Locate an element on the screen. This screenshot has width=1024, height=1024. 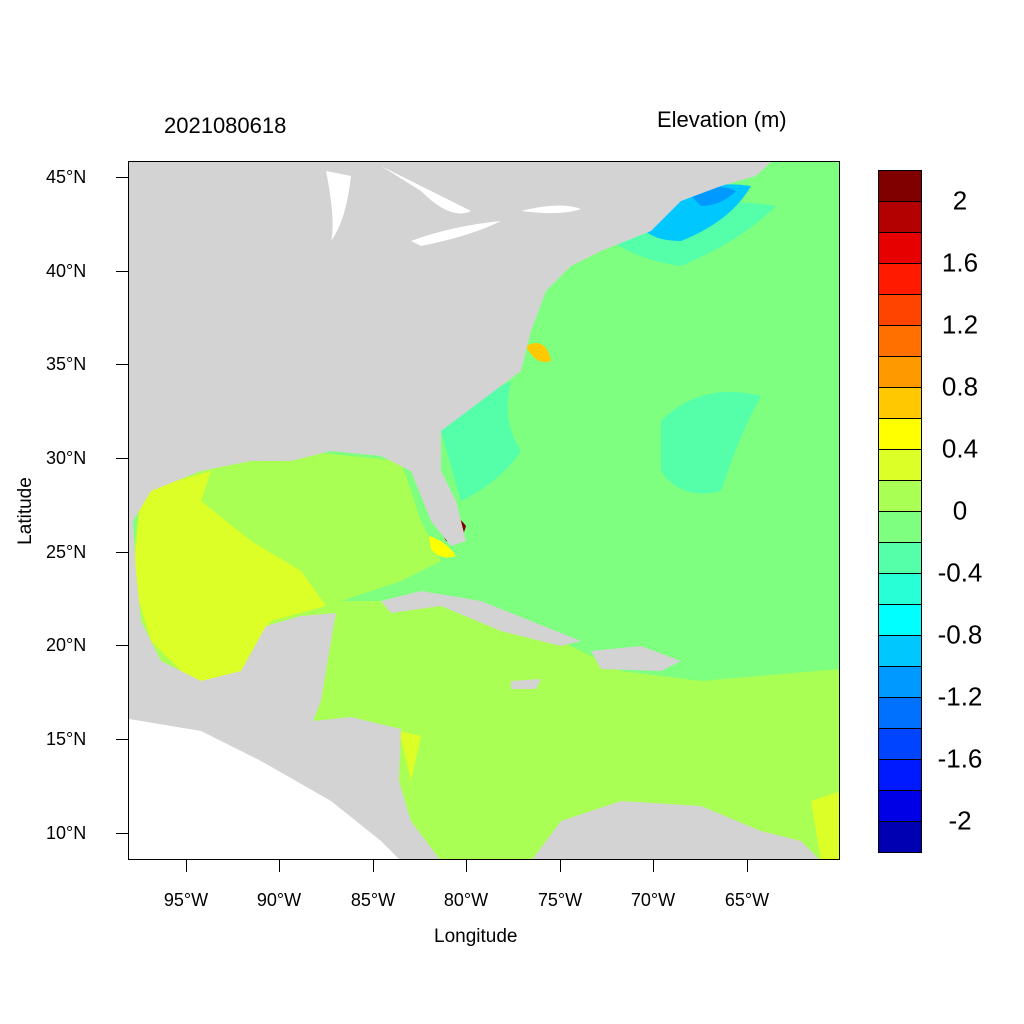
colorbar-label: -1.6 is located at coordinates (960, 758).